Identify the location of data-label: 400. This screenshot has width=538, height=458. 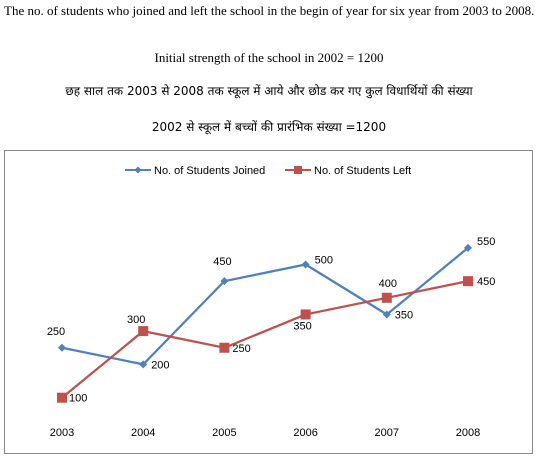
(388, 284).